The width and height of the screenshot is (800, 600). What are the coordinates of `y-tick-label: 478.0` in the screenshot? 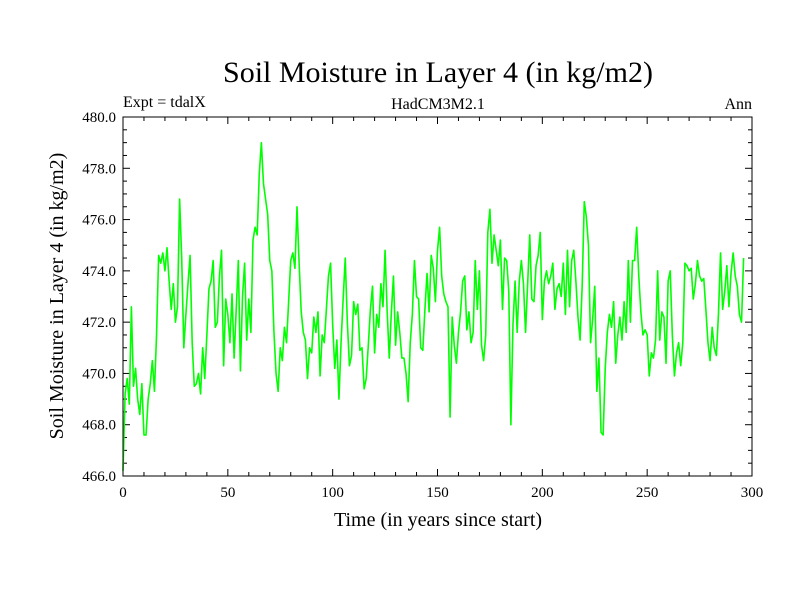 It's located at (99, 169).